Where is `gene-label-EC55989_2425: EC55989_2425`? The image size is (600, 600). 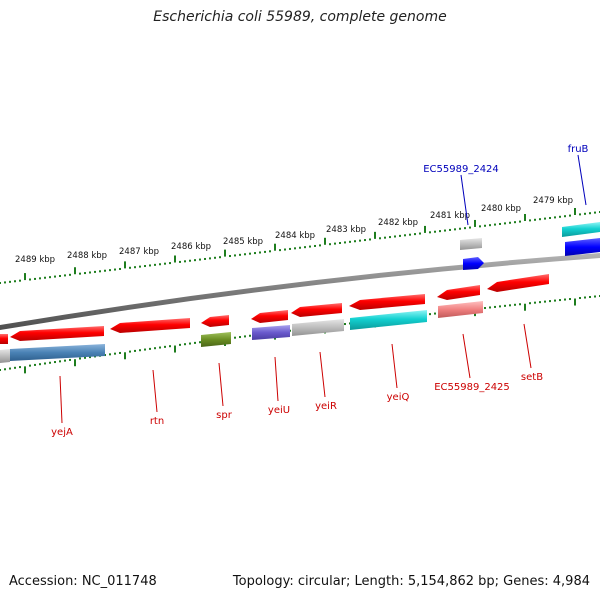
gene-label-EC55989_2425: EC55989_2425 is located at coordinates (472, 387).